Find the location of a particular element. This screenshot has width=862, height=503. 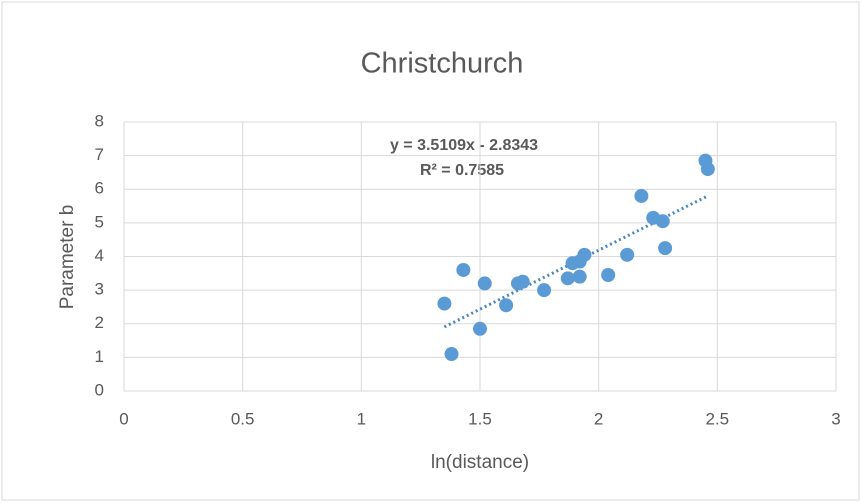

y-tick-label: 3 is located at coordinates (99, 289).